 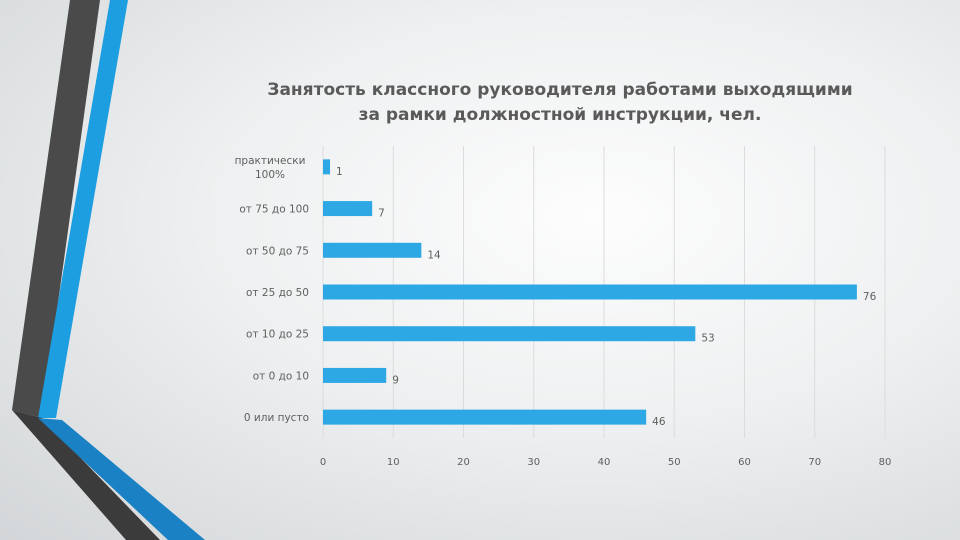 What do you see at coordinates (393, 462) in the screenshot?
I see `x-tick-label: 10` at bounding box center [393, 462].